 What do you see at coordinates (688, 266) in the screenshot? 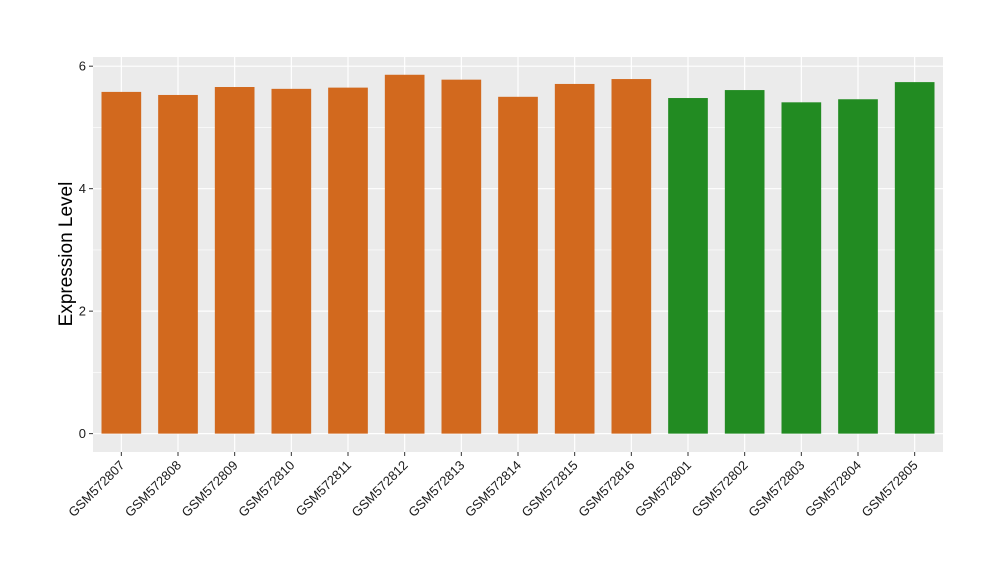
I see `bar-GSM572801` at bounding box center [688, 266].